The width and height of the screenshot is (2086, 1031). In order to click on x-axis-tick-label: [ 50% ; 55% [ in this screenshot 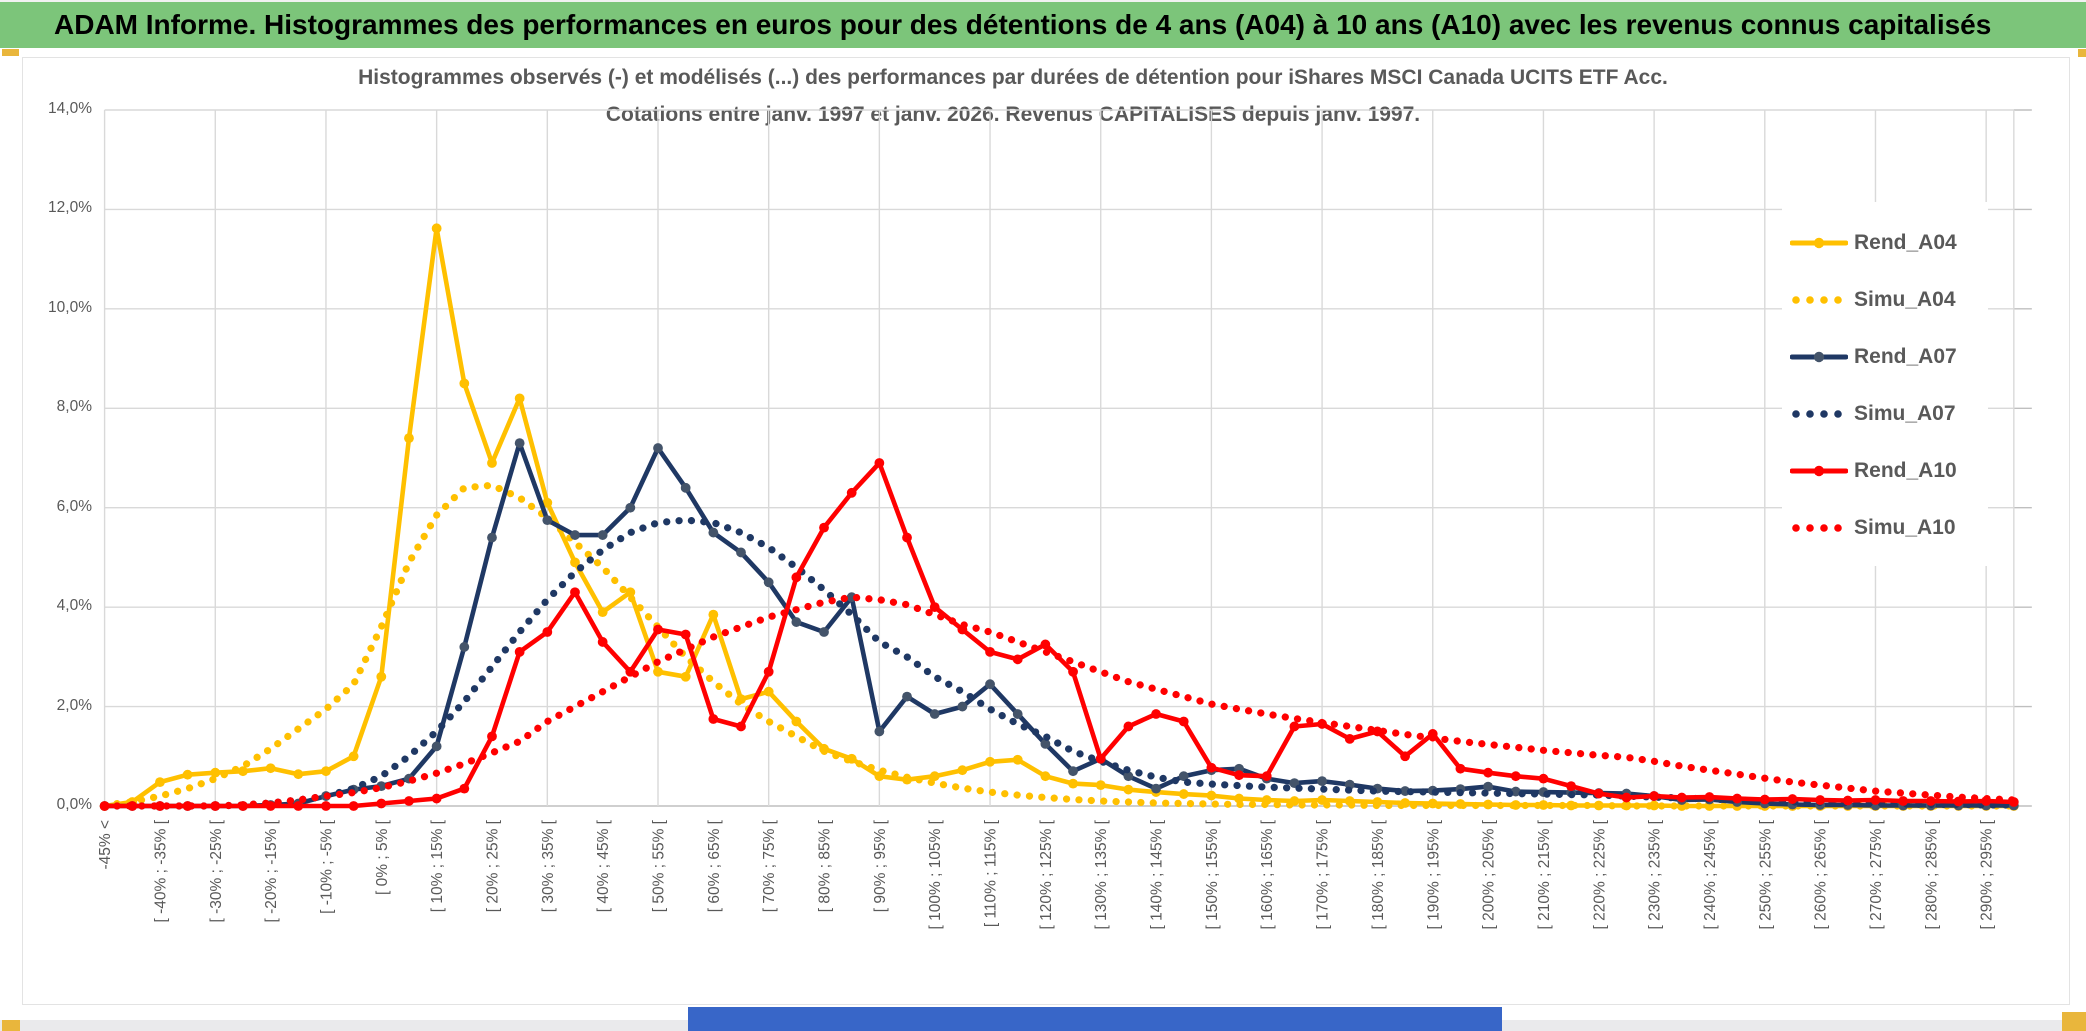, I will do `click(659, 865)`.